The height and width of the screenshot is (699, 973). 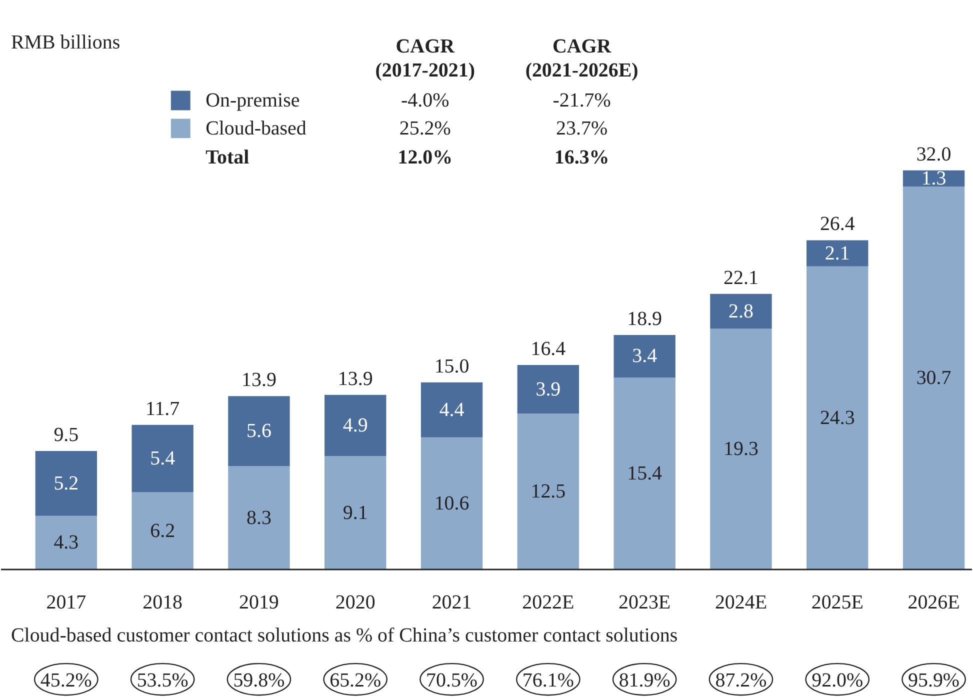 I want to click on data-label: 8.3, so click(x=259, y=517).